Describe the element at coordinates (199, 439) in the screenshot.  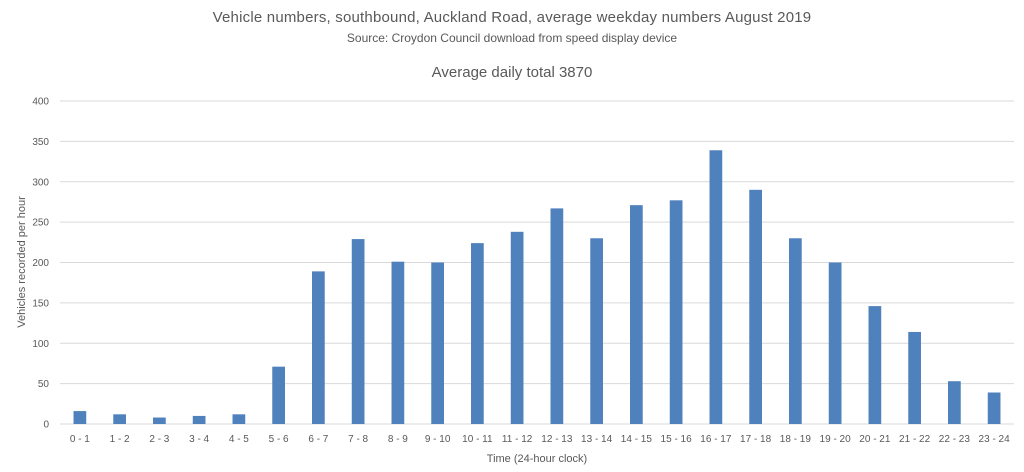
I see `x-tick-label: 3 - 4` at that location.